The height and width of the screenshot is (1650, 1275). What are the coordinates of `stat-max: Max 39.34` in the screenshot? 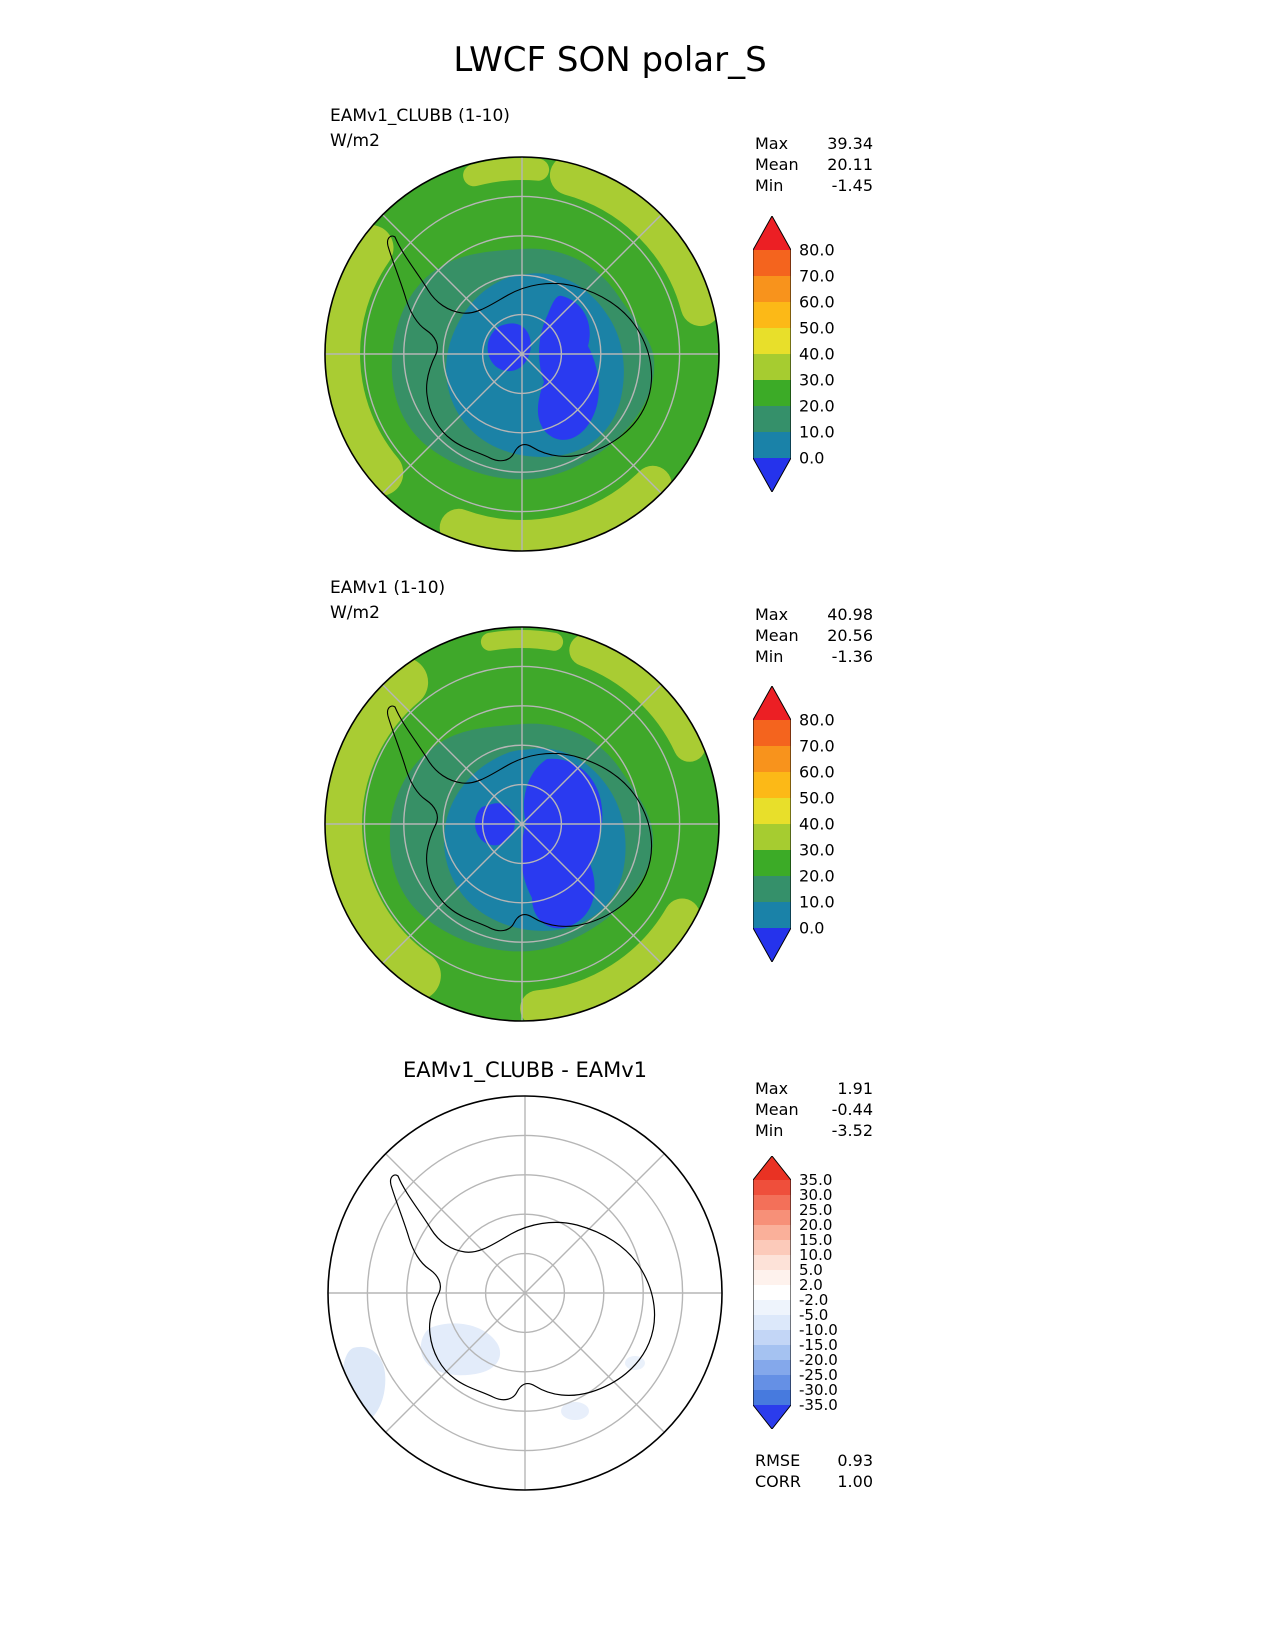 It's located at (814, 143).